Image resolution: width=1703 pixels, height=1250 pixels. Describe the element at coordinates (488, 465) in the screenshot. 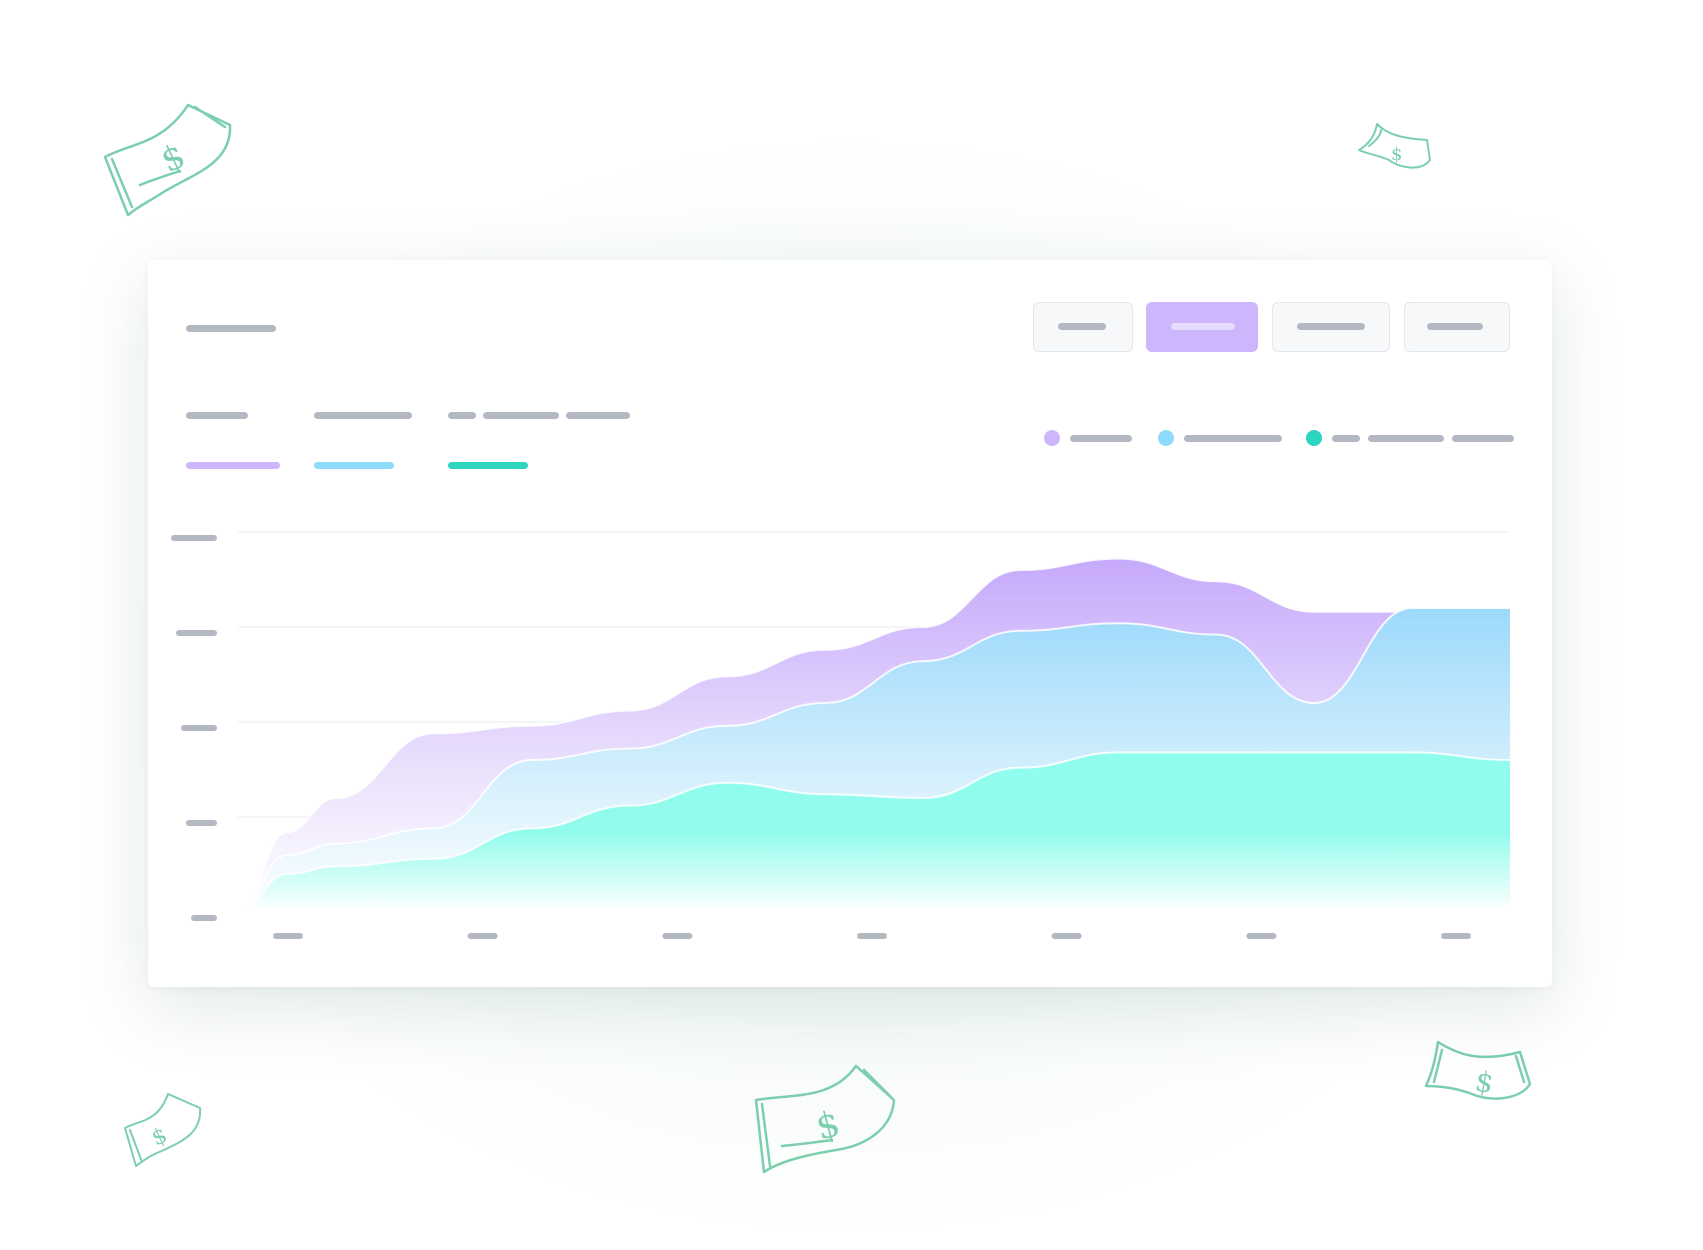

I see `stat-3-bar` at that location.